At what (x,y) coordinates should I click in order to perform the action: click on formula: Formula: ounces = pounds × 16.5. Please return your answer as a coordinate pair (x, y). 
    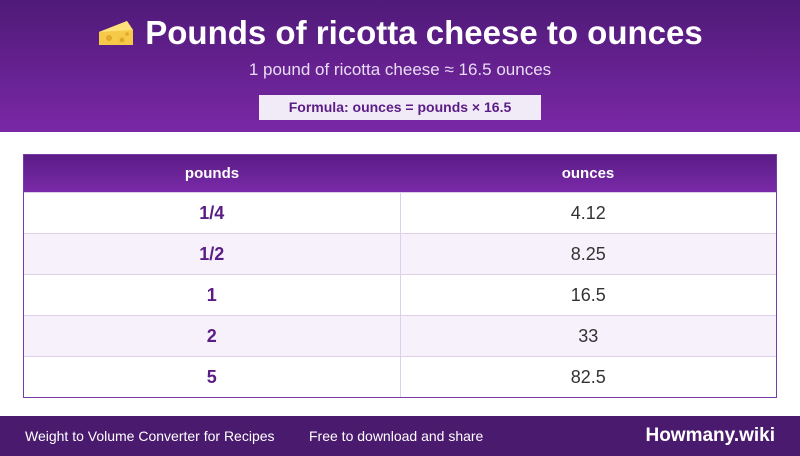
    Looking at the image, I should click on (400, 107).